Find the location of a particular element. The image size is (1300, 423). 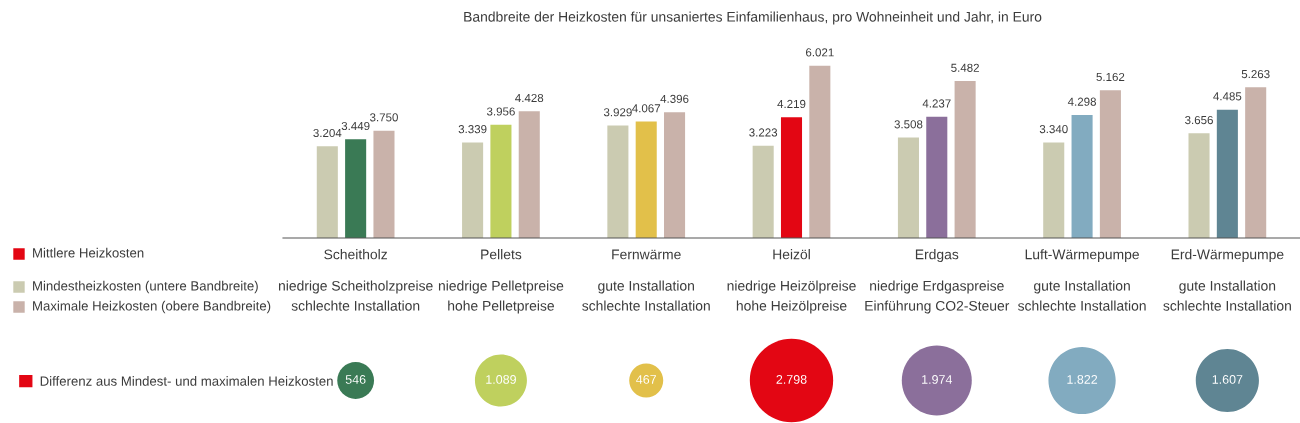

data-label: 3.956 is located at coordinates (500, 111).